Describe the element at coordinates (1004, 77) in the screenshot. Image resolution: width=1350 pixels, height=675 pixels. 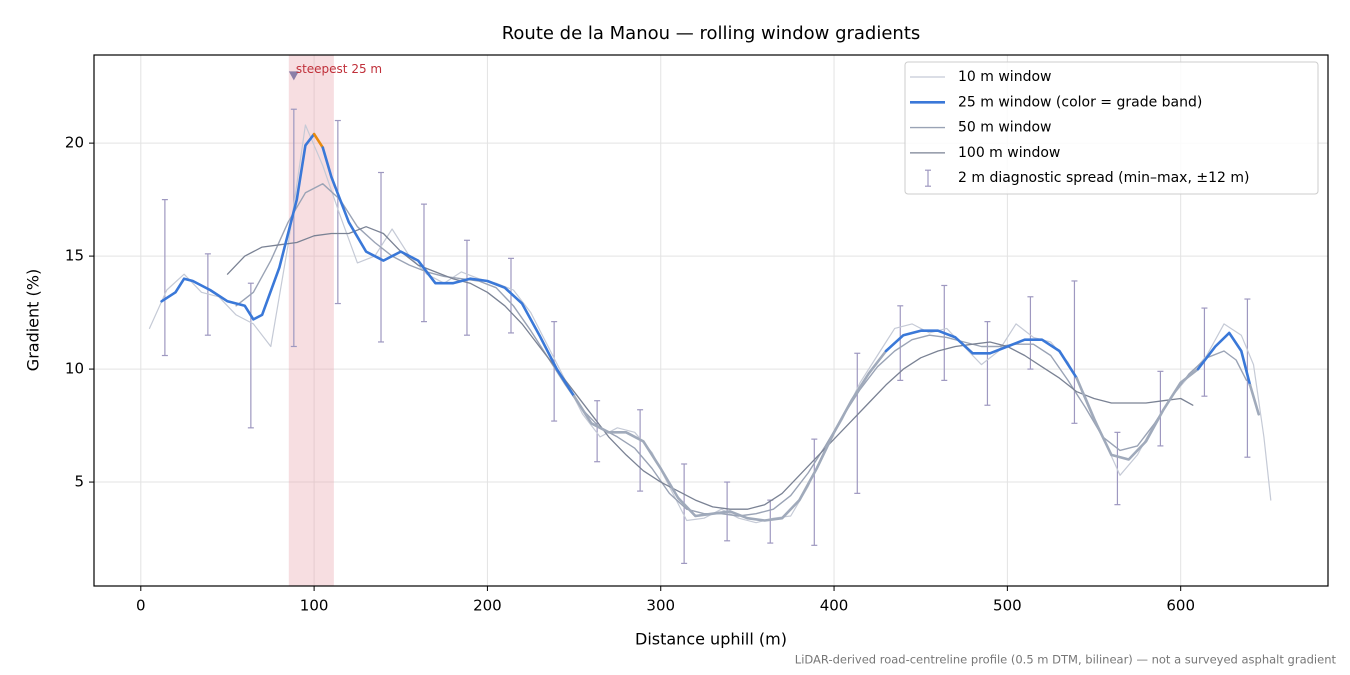
I see `legend-label: 10 m window` at that location.